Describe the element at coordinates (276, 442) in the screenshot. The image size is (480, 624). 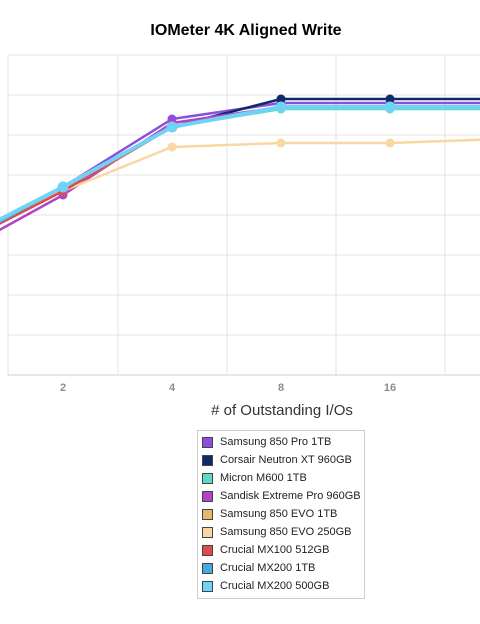
I see `legend-label: Samsung 850 Pro 1TB` at that location.